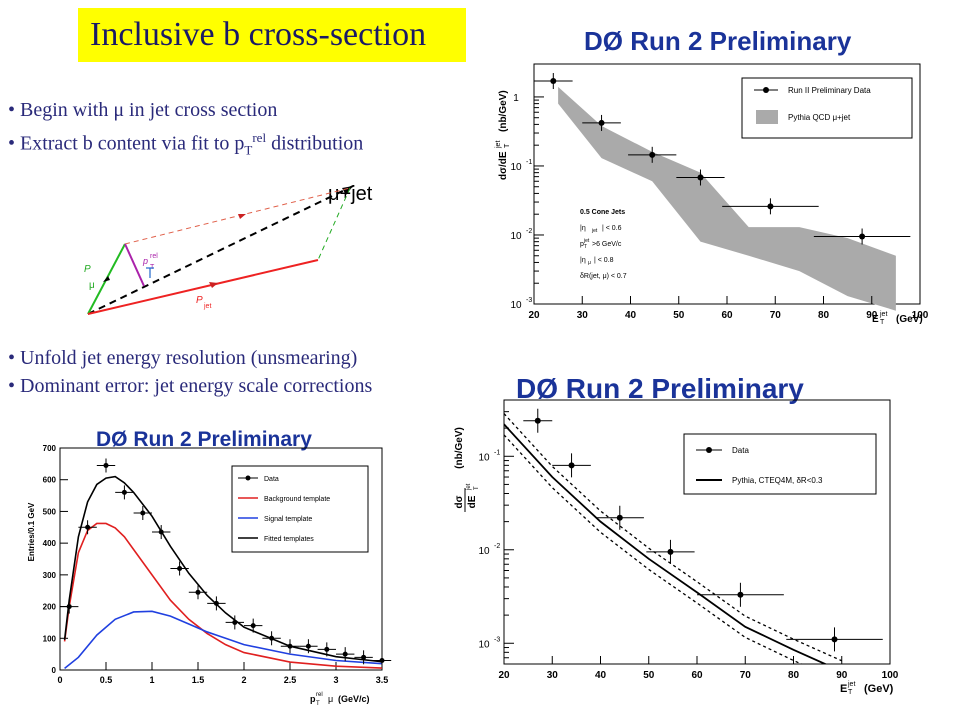 The height and width of the screenshot is (720, 960). I want to click on dashed-red-line, so click(237, 216).